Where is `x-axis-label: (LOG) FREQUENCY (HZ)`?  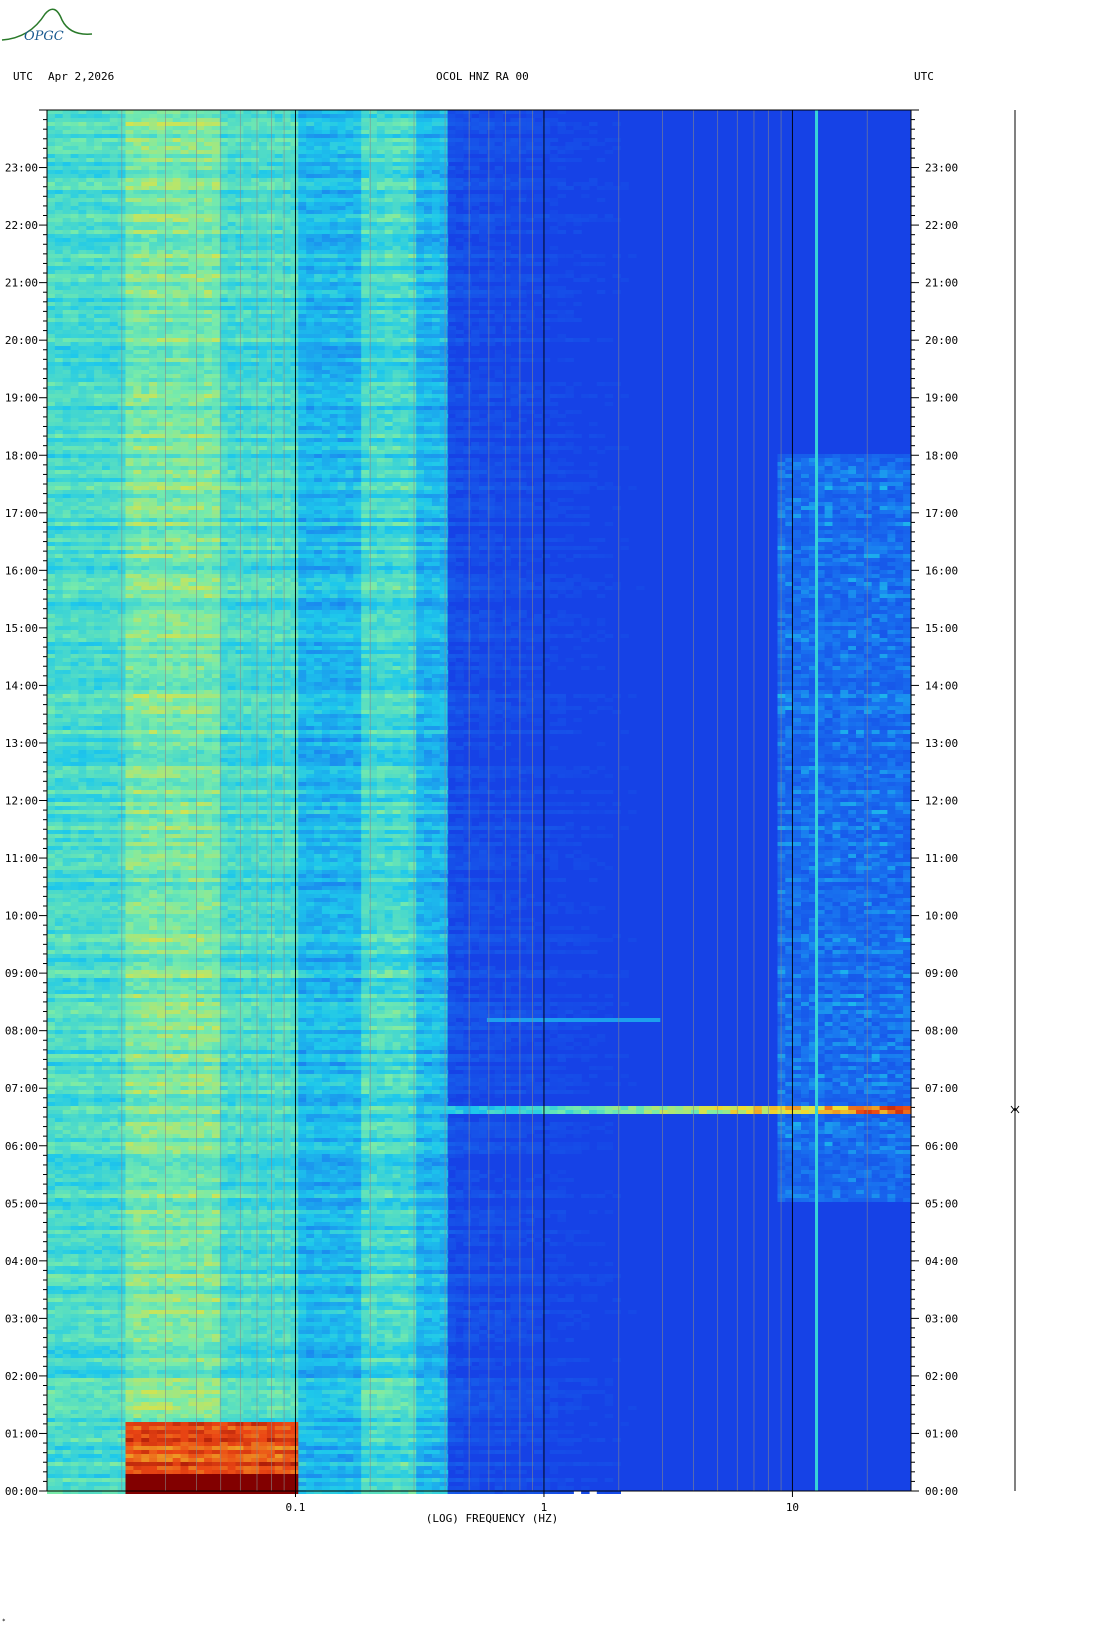
x-axis-label: (LOG) FREQUENCY (HZ) is located at coordinates (492, 1518).